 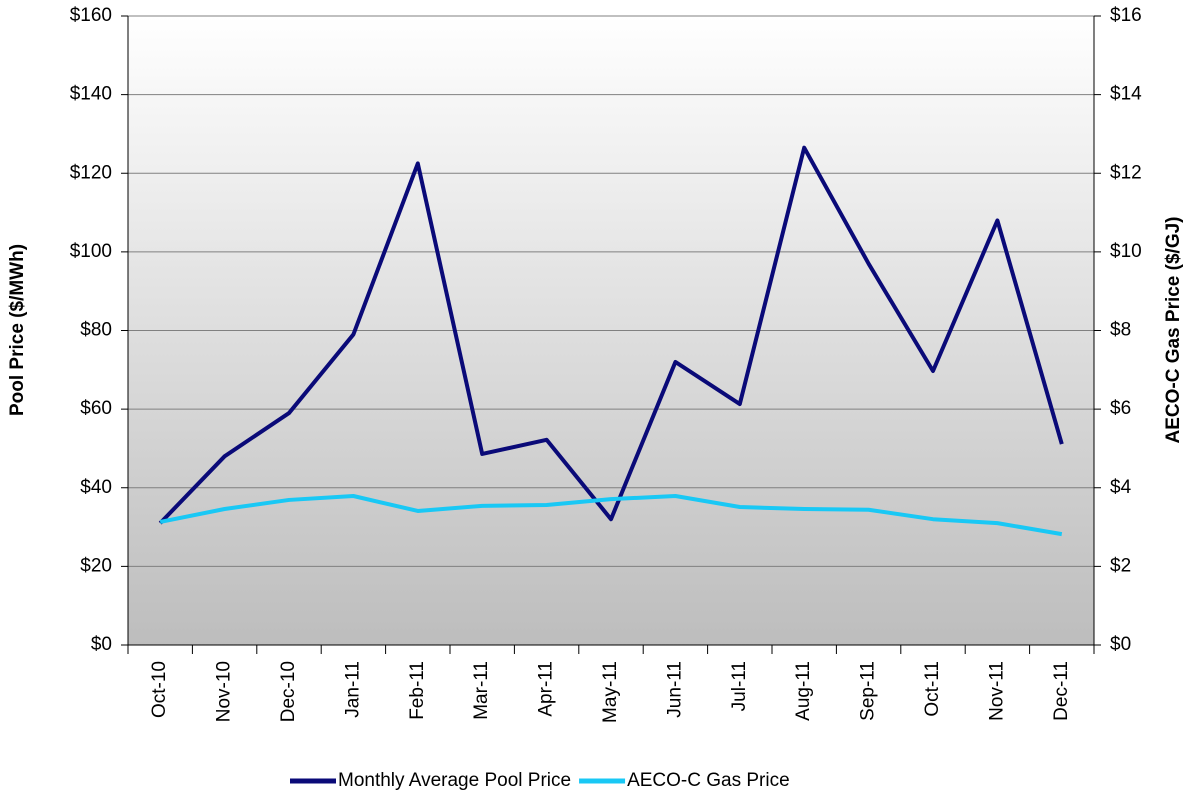 What do you see at coordinates (1126, 94) in the screenshot?
I see `y2-tick-label: $14` at bounding box center [1126, 94].